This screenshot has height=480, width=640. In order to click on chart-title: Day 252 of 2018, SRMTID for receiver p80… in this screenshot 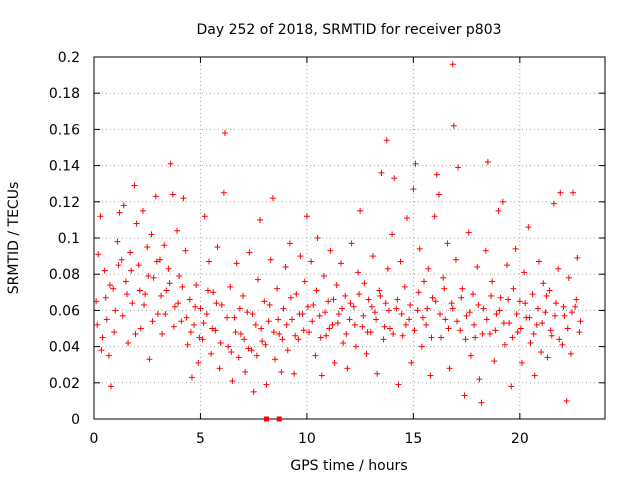, I will do `click(348, 30)`.